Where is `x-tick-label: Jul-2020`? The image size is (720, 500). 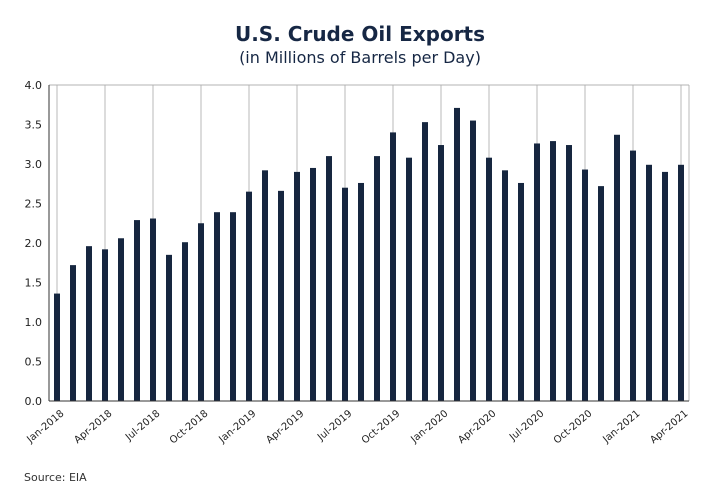
x-tick-label: Jul-2020 is located at coordinates (526, 426).